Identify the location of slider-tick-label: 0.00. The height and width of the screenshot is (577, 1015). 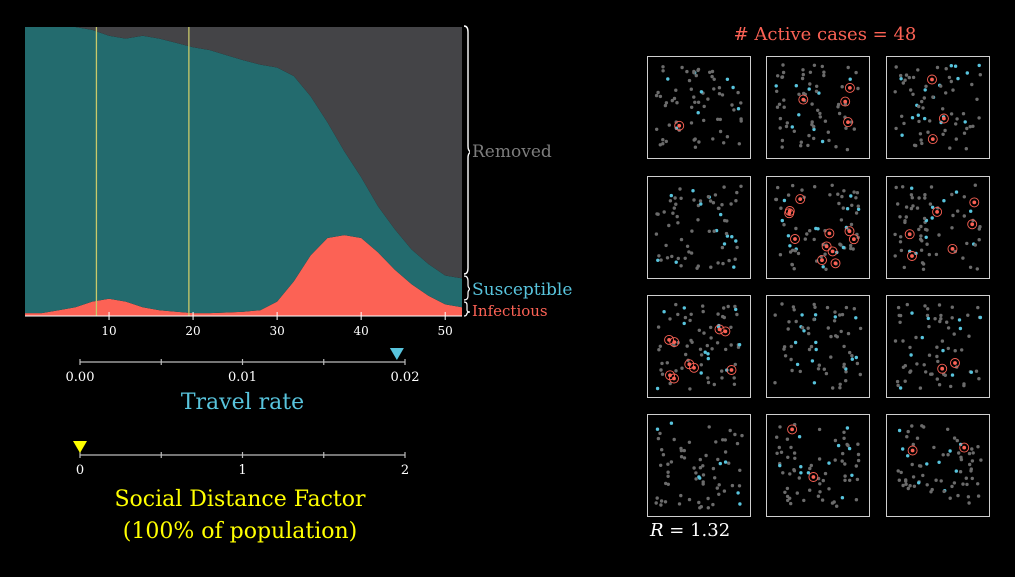
(80, 377).